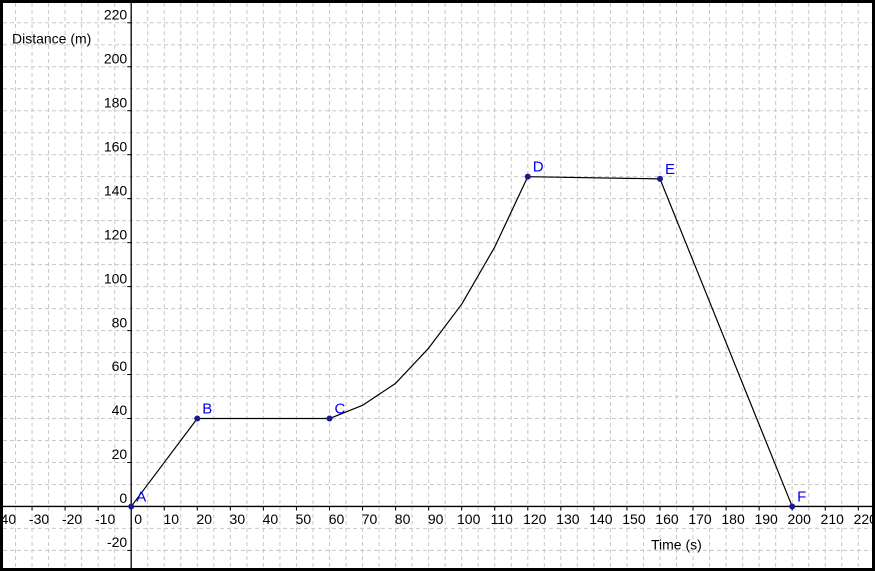  What do you see at coordinates (733, 519) in the screenshot?
I see `x-tick-label: 180` at bounding box center [733, 519].